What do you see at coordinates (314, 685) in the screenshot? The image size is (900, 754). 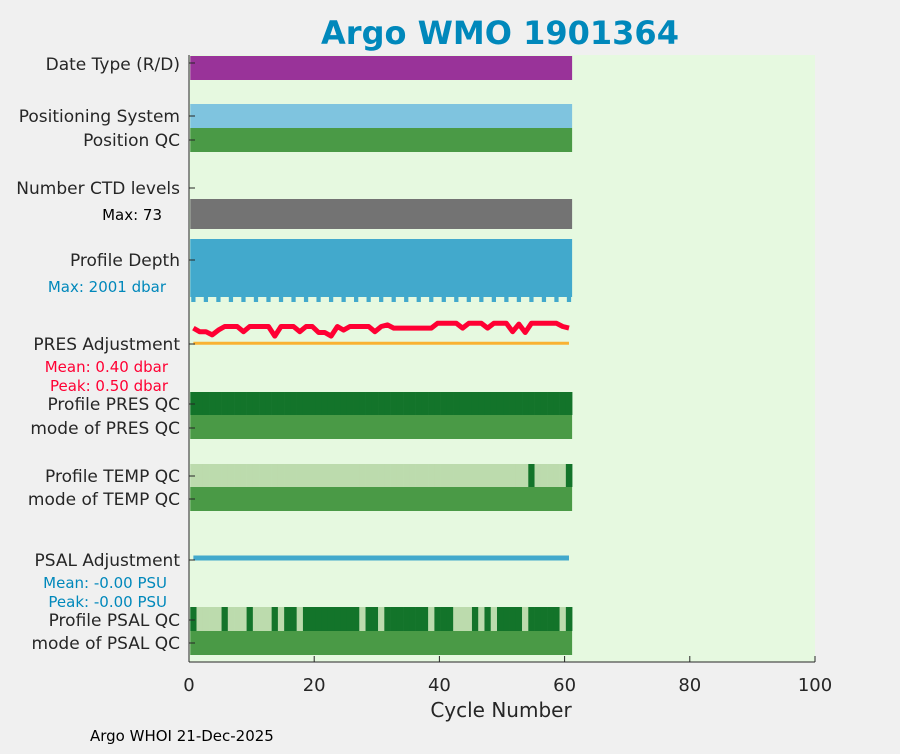 I see `x-tick-label: 20` at bounding box center [314, 685].